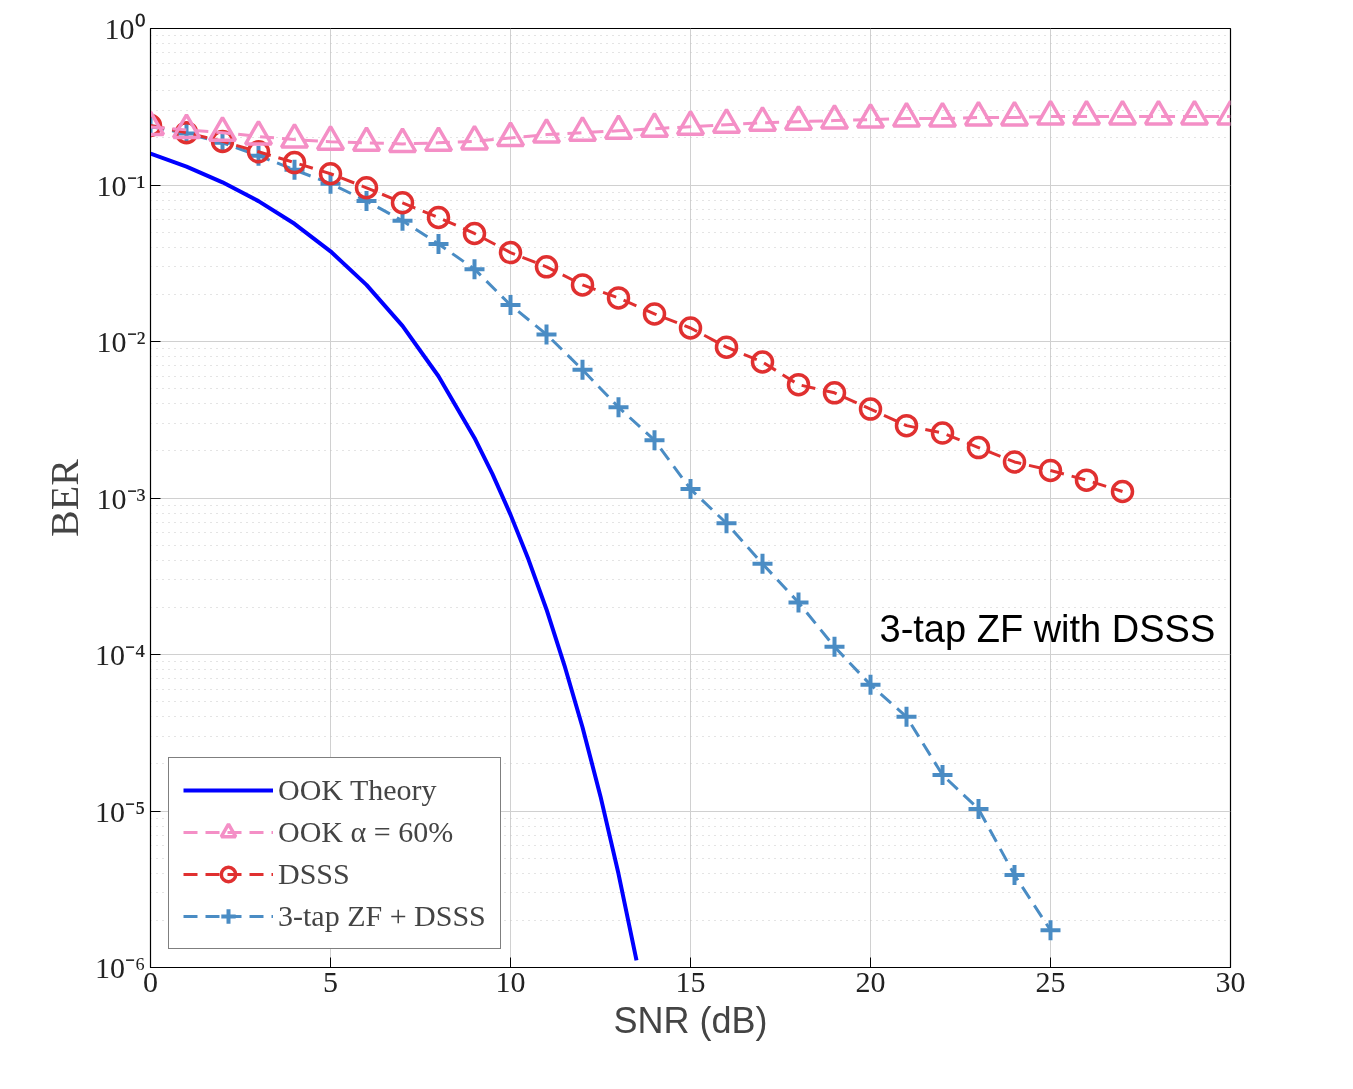  I want to click on y-tick-label: 10⁻³, so click(121, 498).